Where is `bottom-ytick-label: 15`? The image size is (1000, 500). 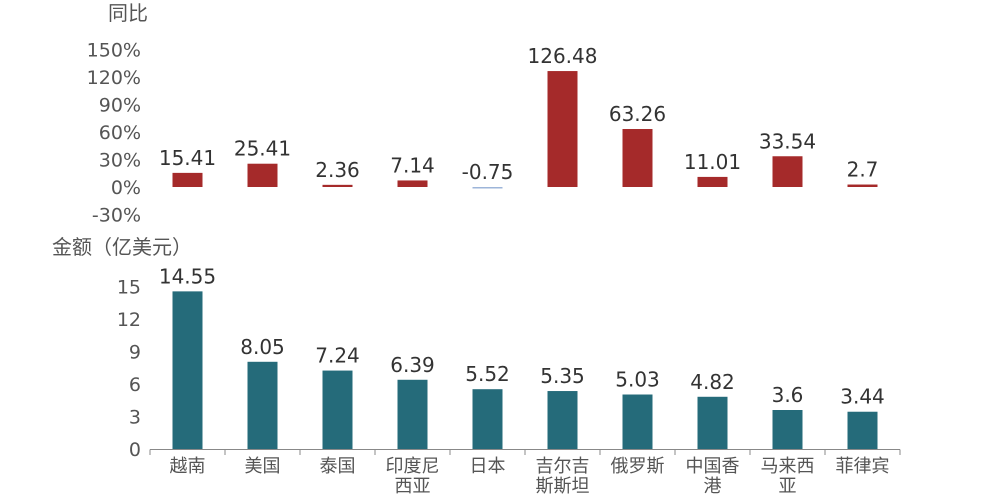
bottom-ytick-label: 15 is located at coordinates (129, 288).